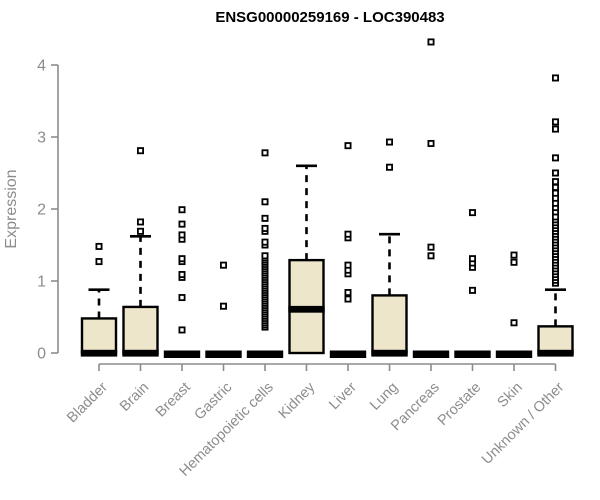 The width and height of the screenshot is (600, 500). Describe the element at coordinates (99, 336) in the screenshot. I see `box-bladder` at that location.